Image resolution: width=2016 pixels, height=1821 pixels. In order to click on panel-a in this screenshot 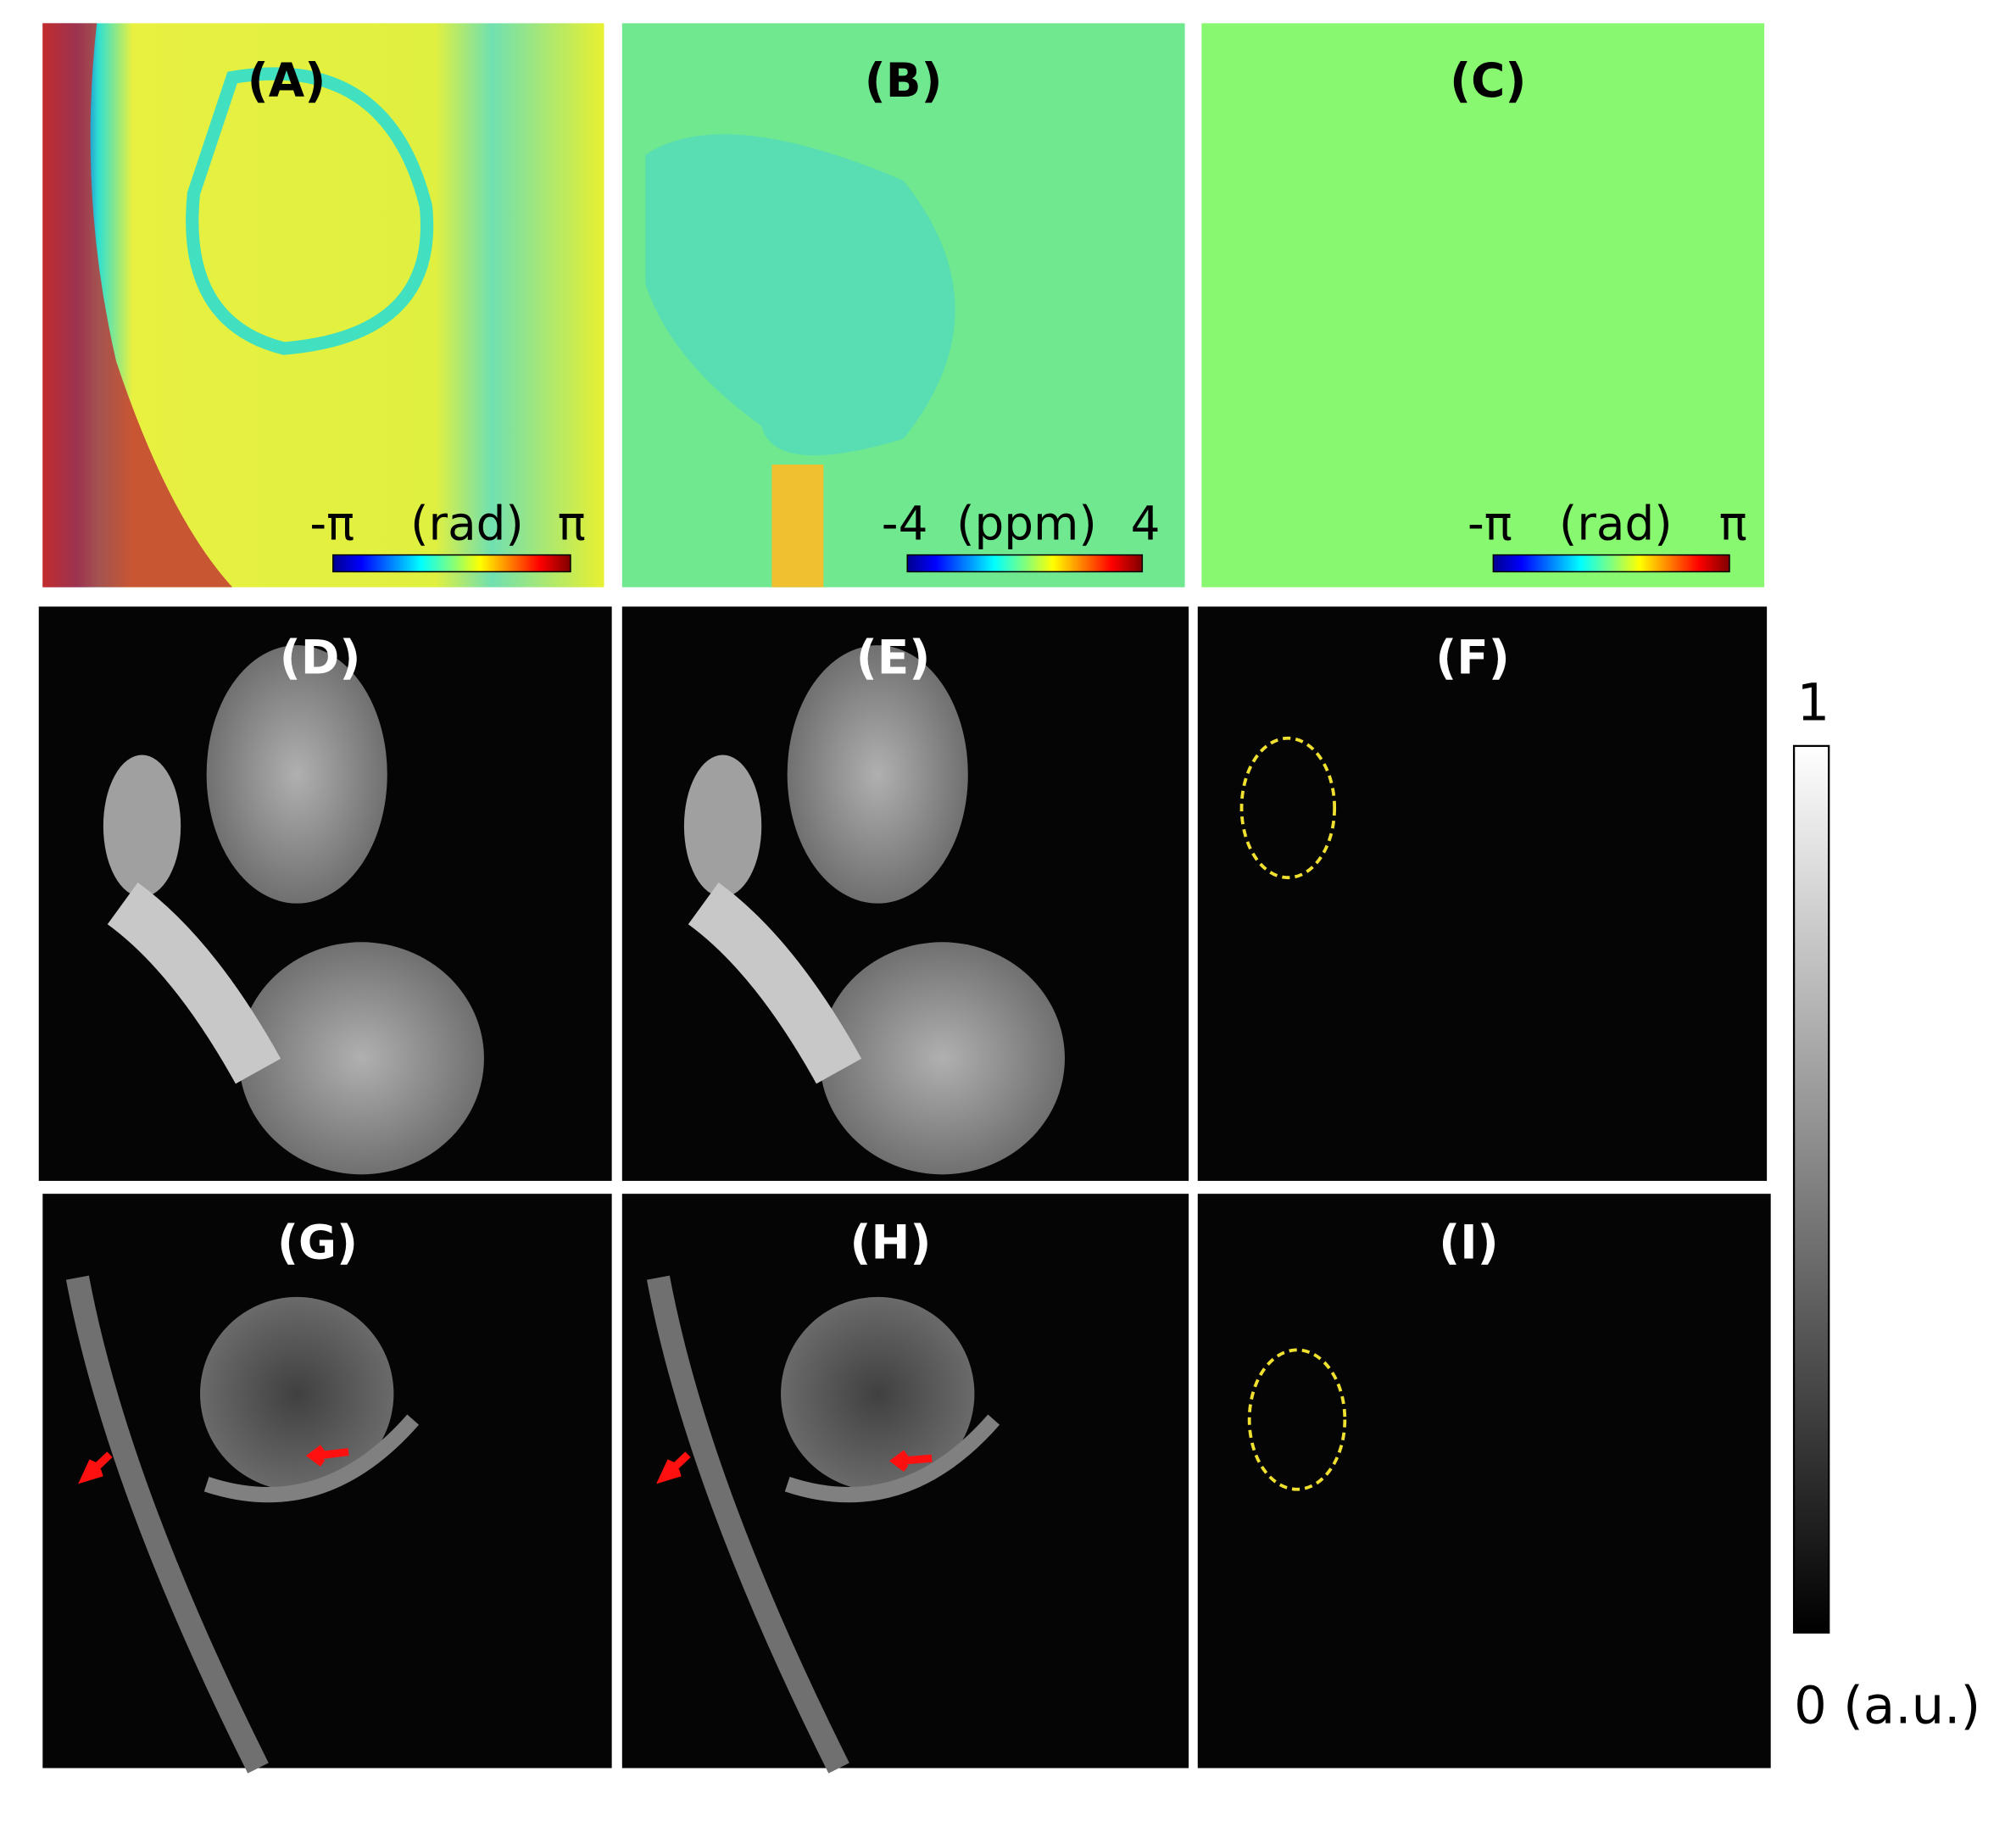, I will do `click(323, 305)`.